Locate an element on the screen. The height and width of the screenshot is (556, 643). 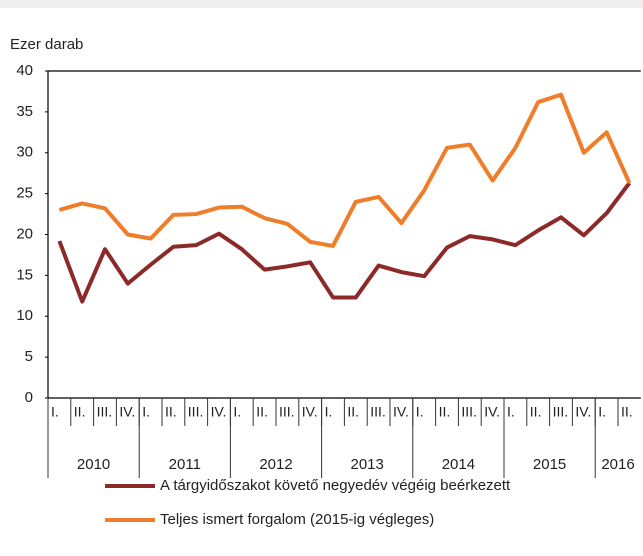
y-tick-label: 35 is located at coordinates (24, 111).